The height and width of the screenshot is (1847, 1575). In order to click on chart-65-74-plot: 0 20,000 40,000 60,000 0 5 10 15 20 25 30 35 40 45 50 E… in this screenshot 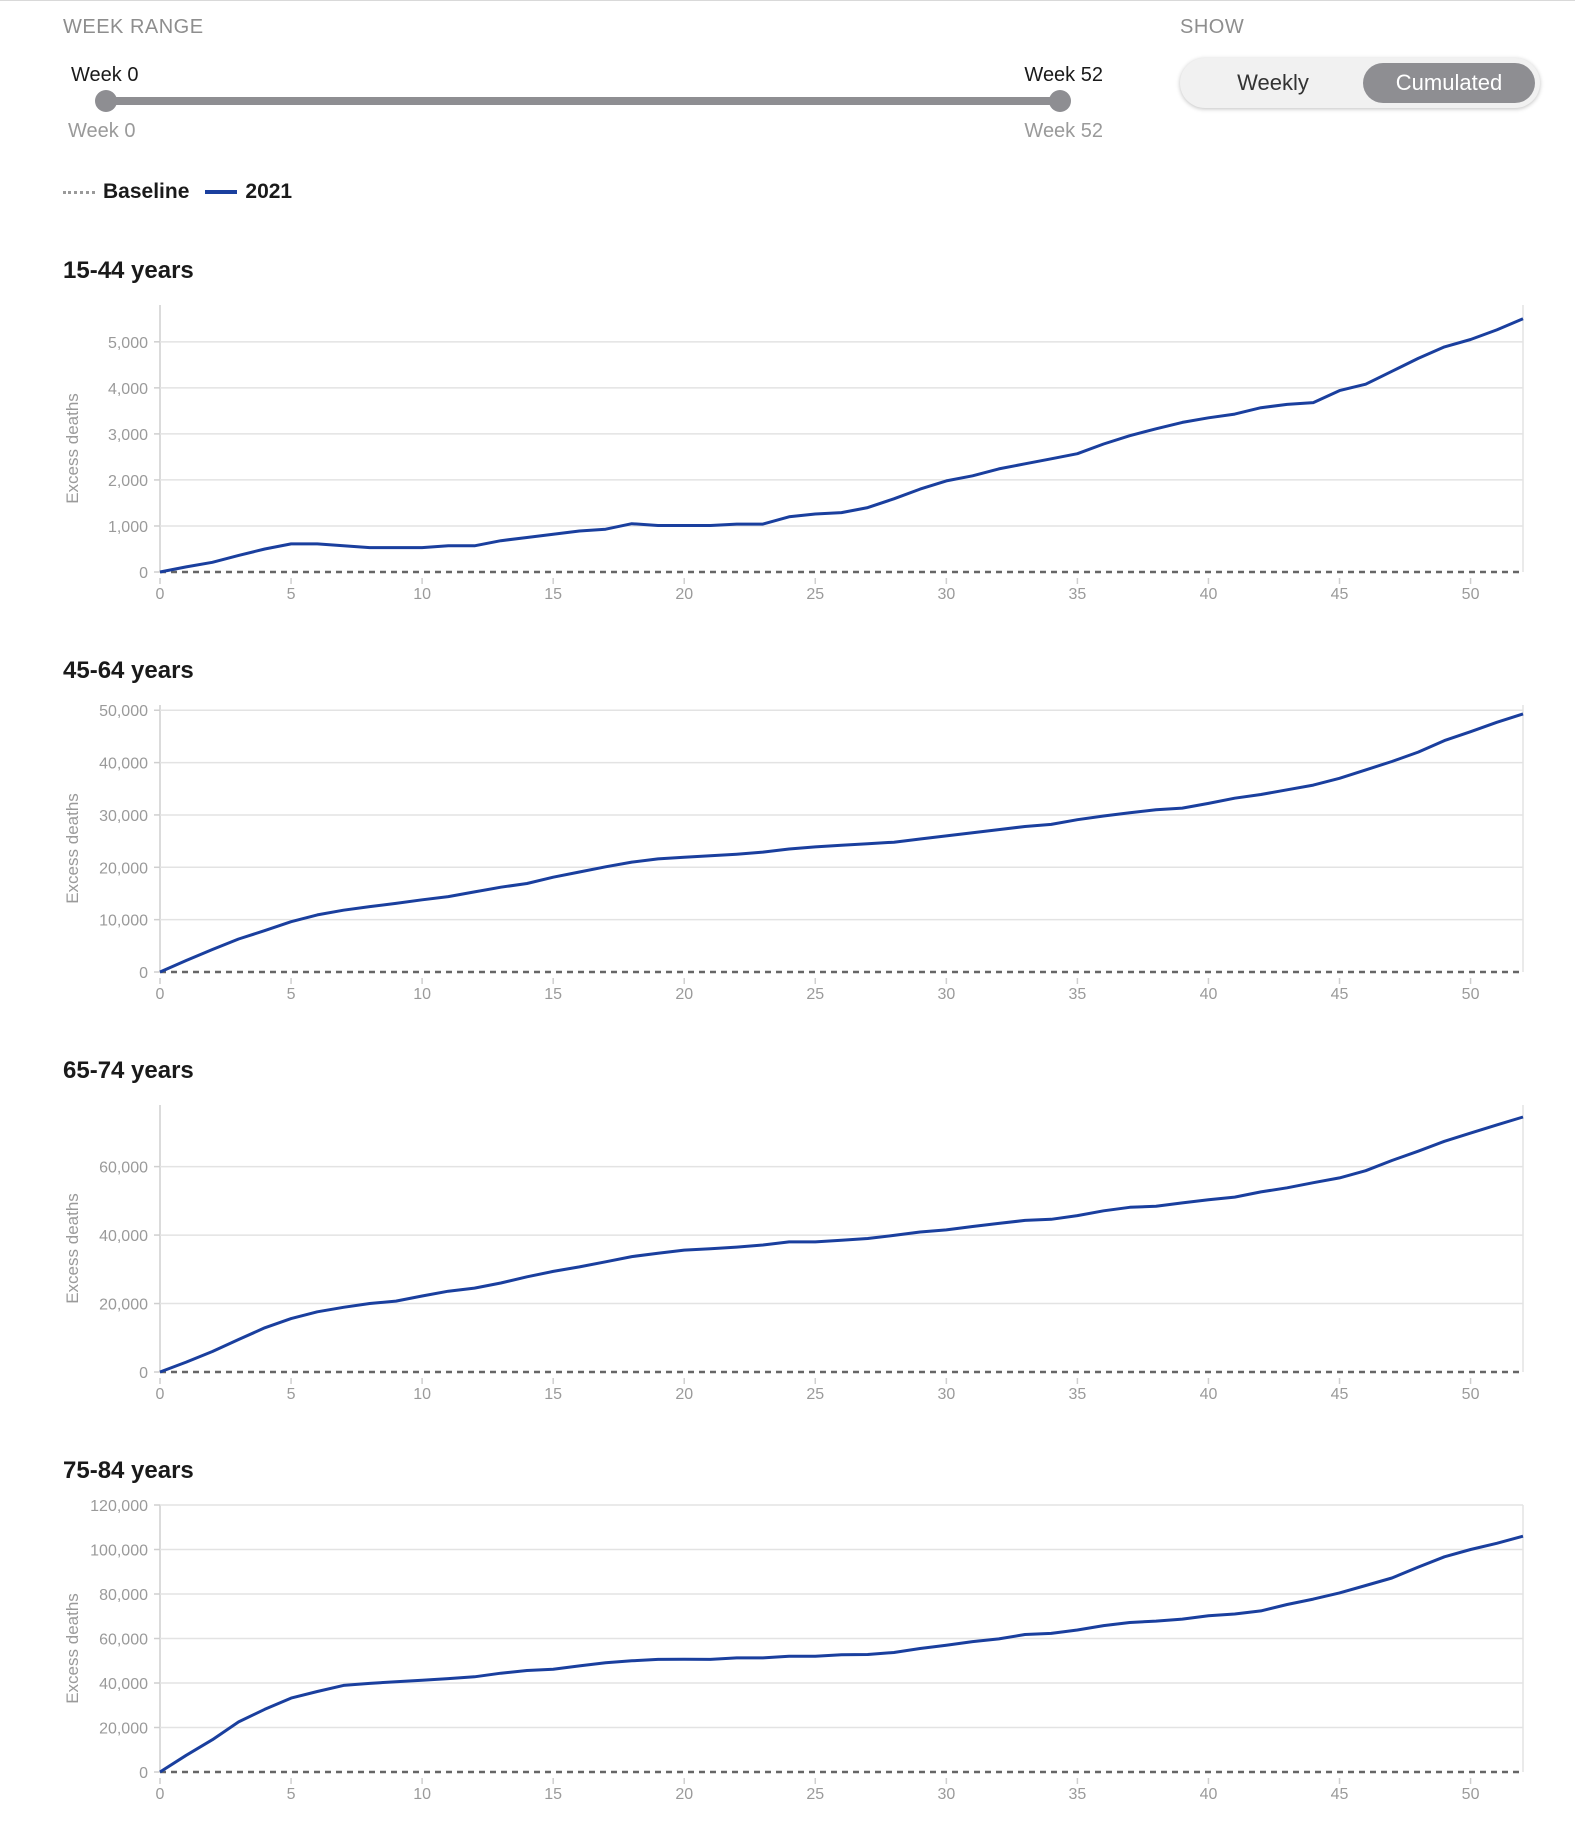, I will do `click(793, 1254)`.